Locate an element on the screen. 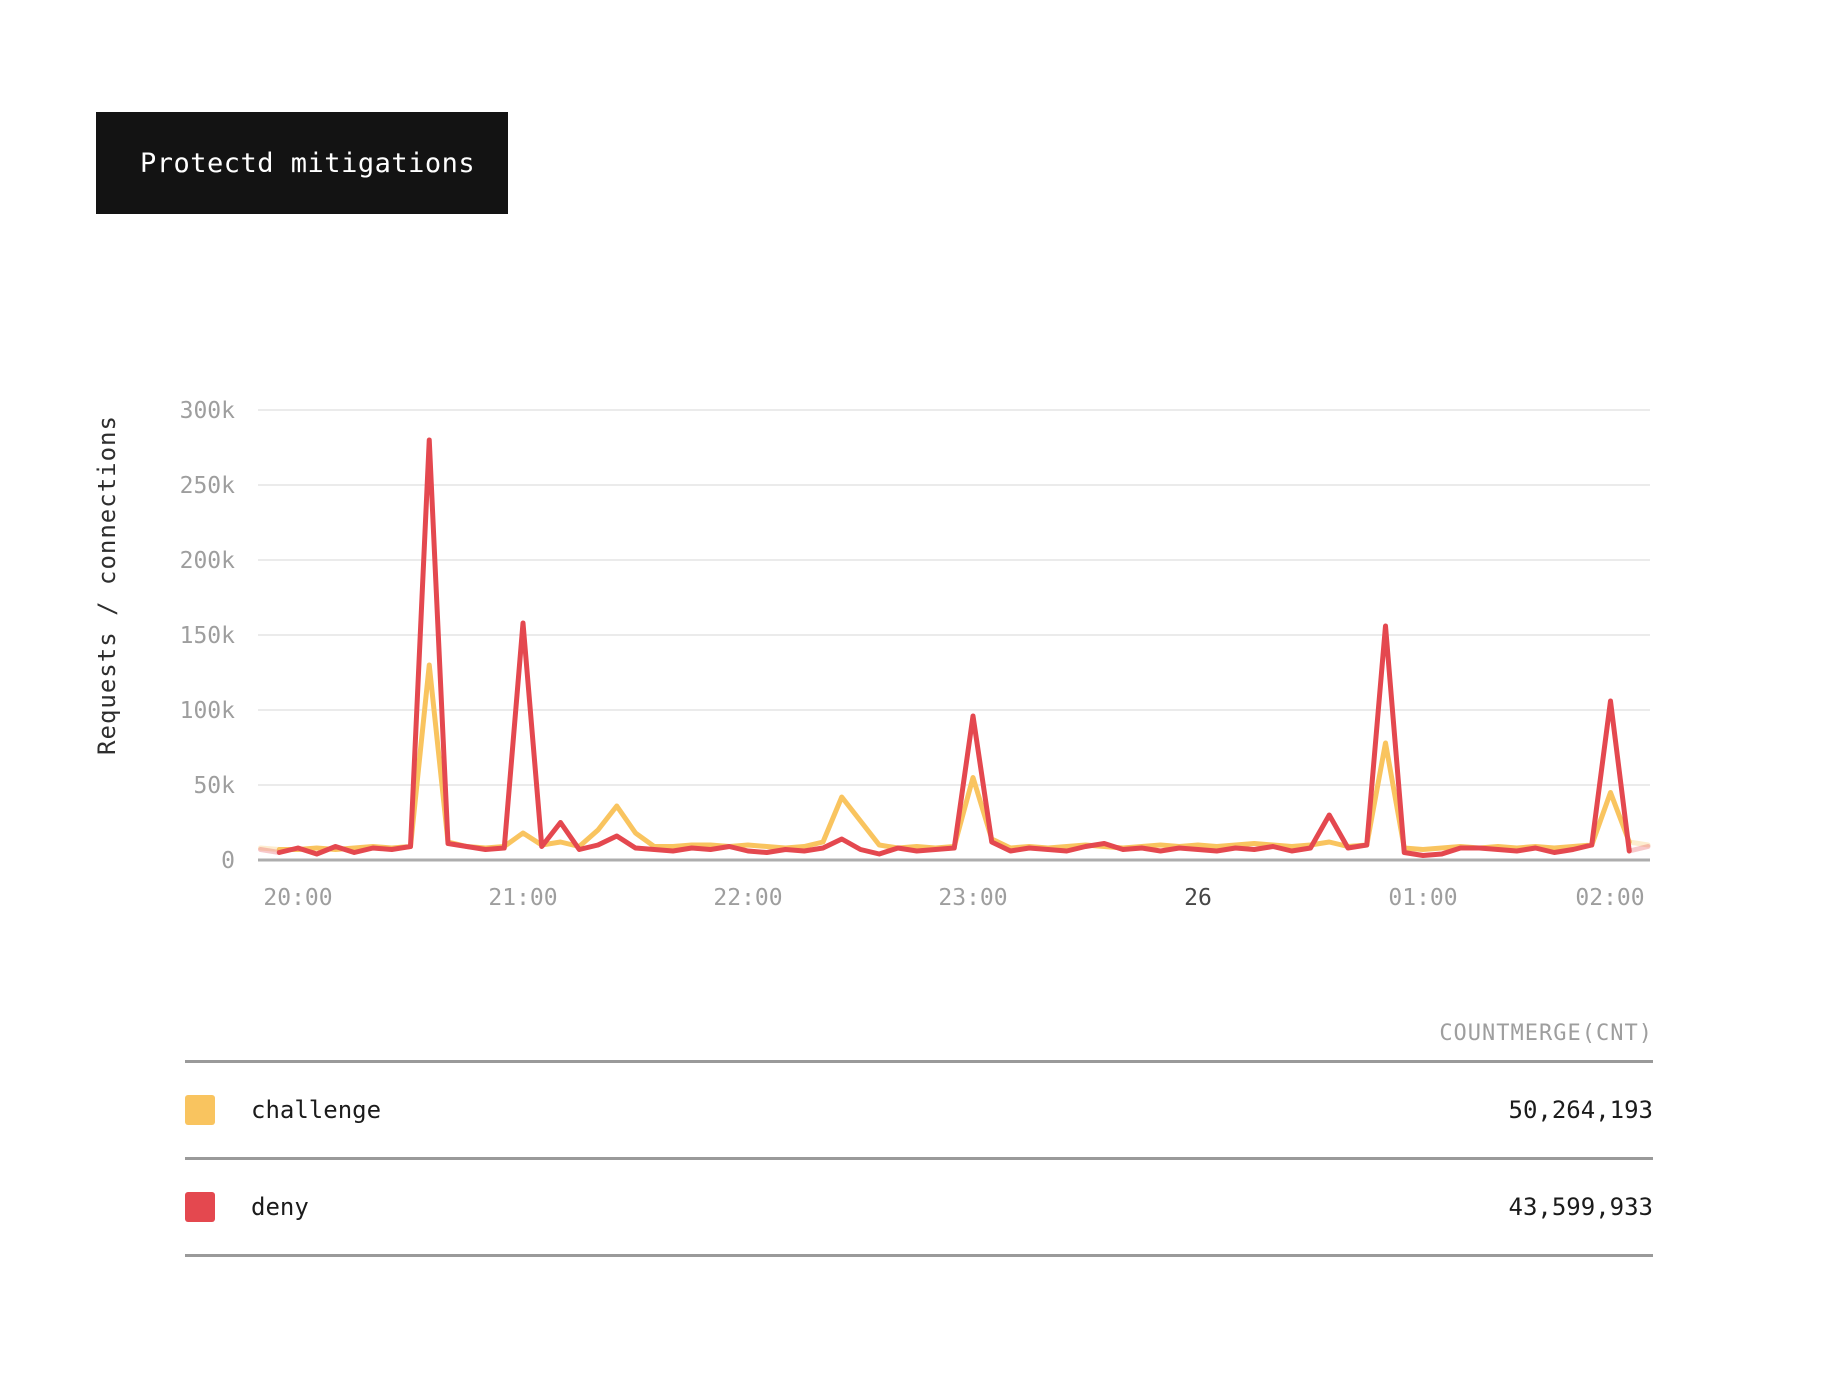  x-tick-label: 01:00 is located at coordinates (1422, 898).